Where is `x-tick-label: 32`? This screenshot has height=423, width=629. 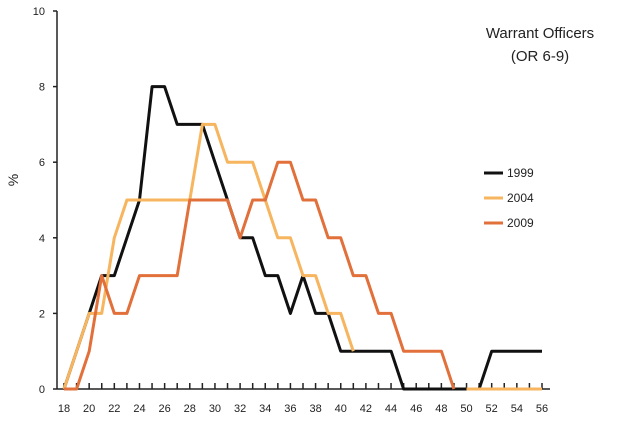
x-tick-label: 32 is located at coordinates (240, 409).